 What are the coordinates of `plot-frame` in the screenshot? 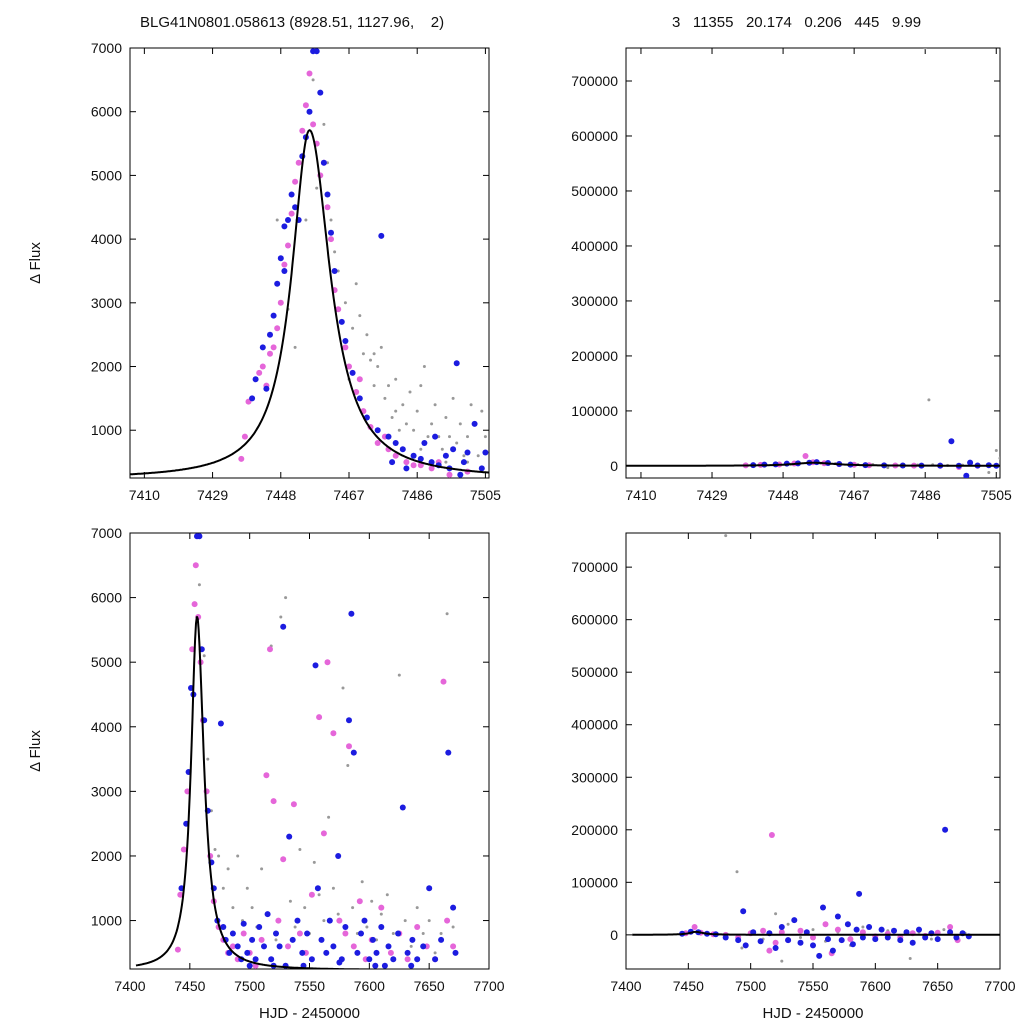 It's located at (309, 263).